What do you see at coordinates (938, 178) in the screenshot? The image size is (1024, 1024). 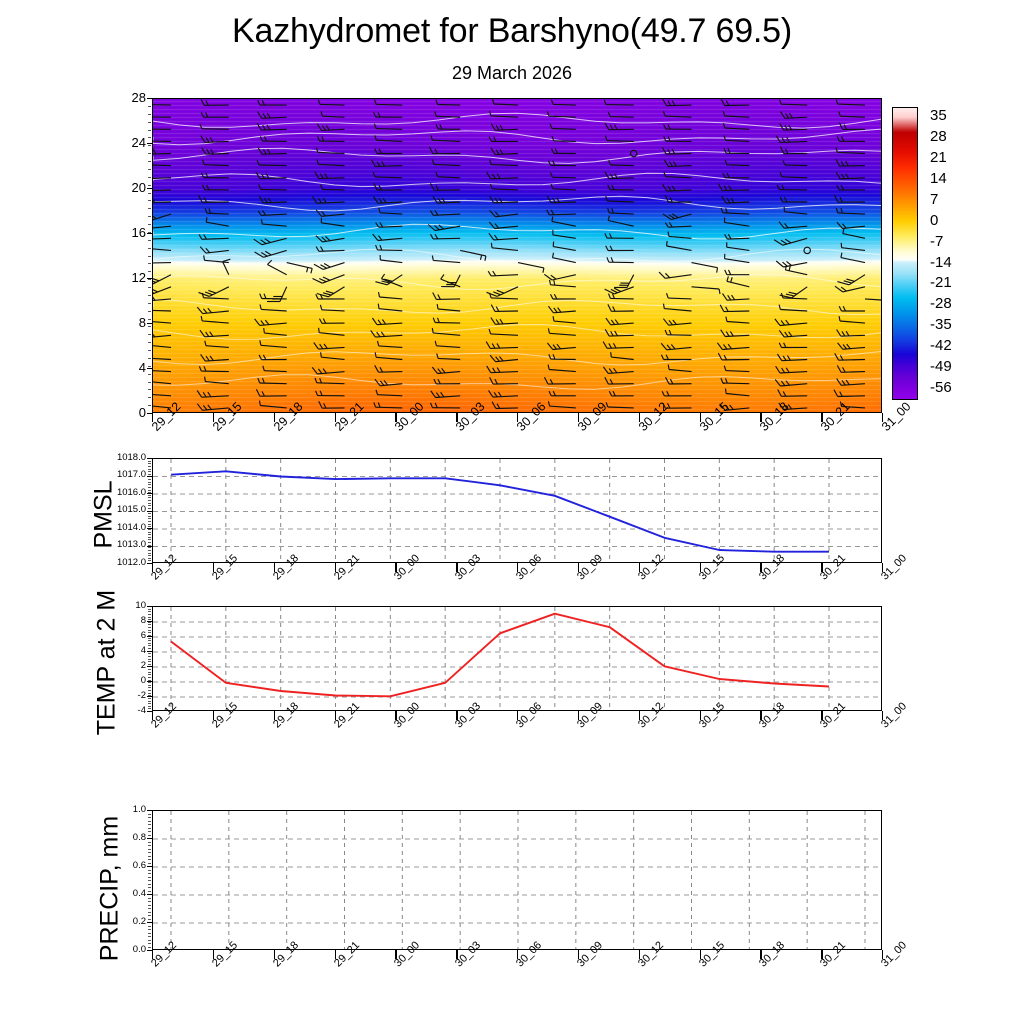 I see `colorbar-tick-label: 14` at bounding box center [938, 178].